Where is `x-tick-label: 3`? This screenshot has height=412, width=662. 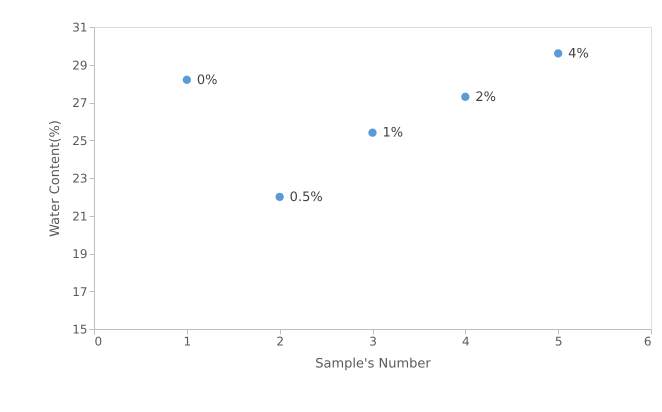 x-tick-label: 3 is located at coordinates (373, 341).